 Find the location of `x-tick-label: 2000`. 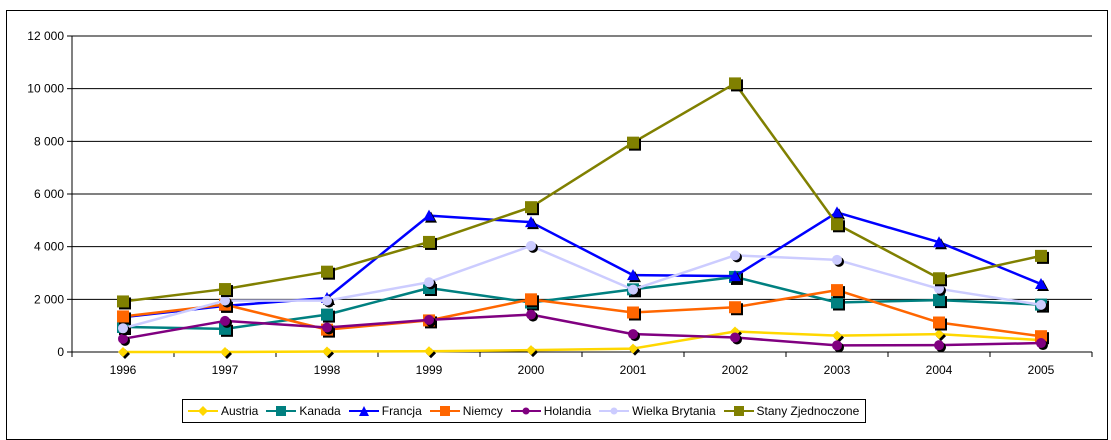

x-tick-label: 2000 is located at coordinates (531, 370).